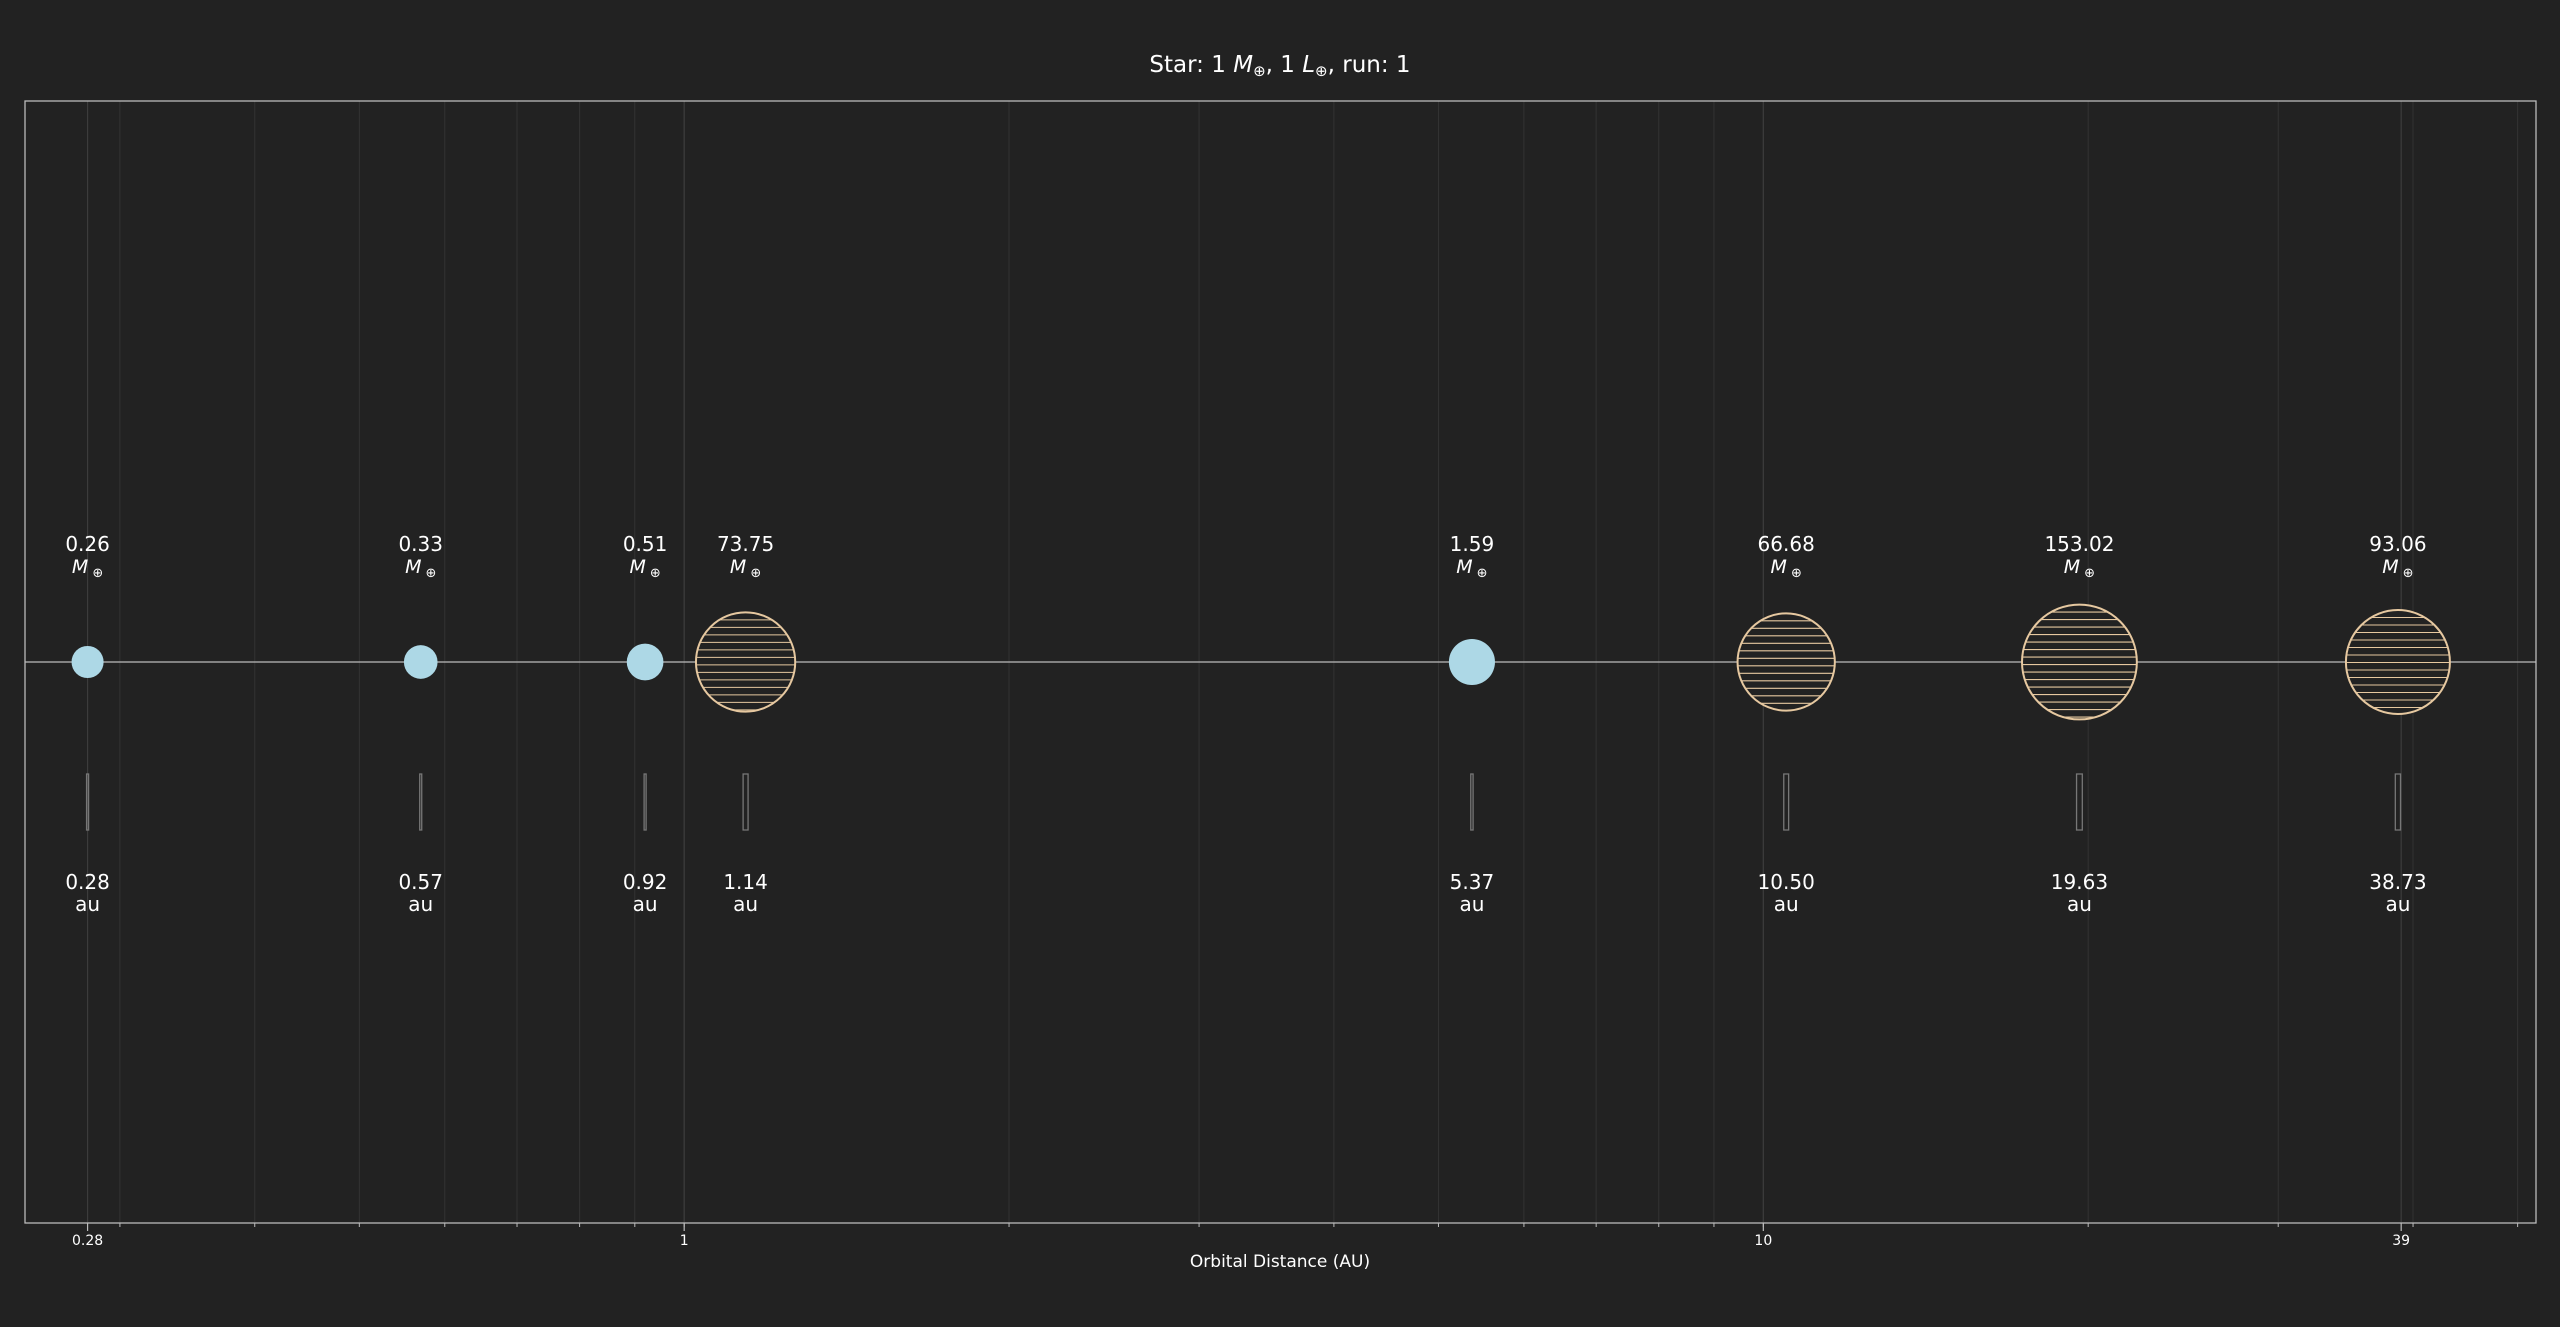 This screenshot has width=2560, height=1327. What do you see at coordinates (1786, 544) in the screenshot?
I see `planet-mass-value: 66.68` at bounding box center [1786, 544].